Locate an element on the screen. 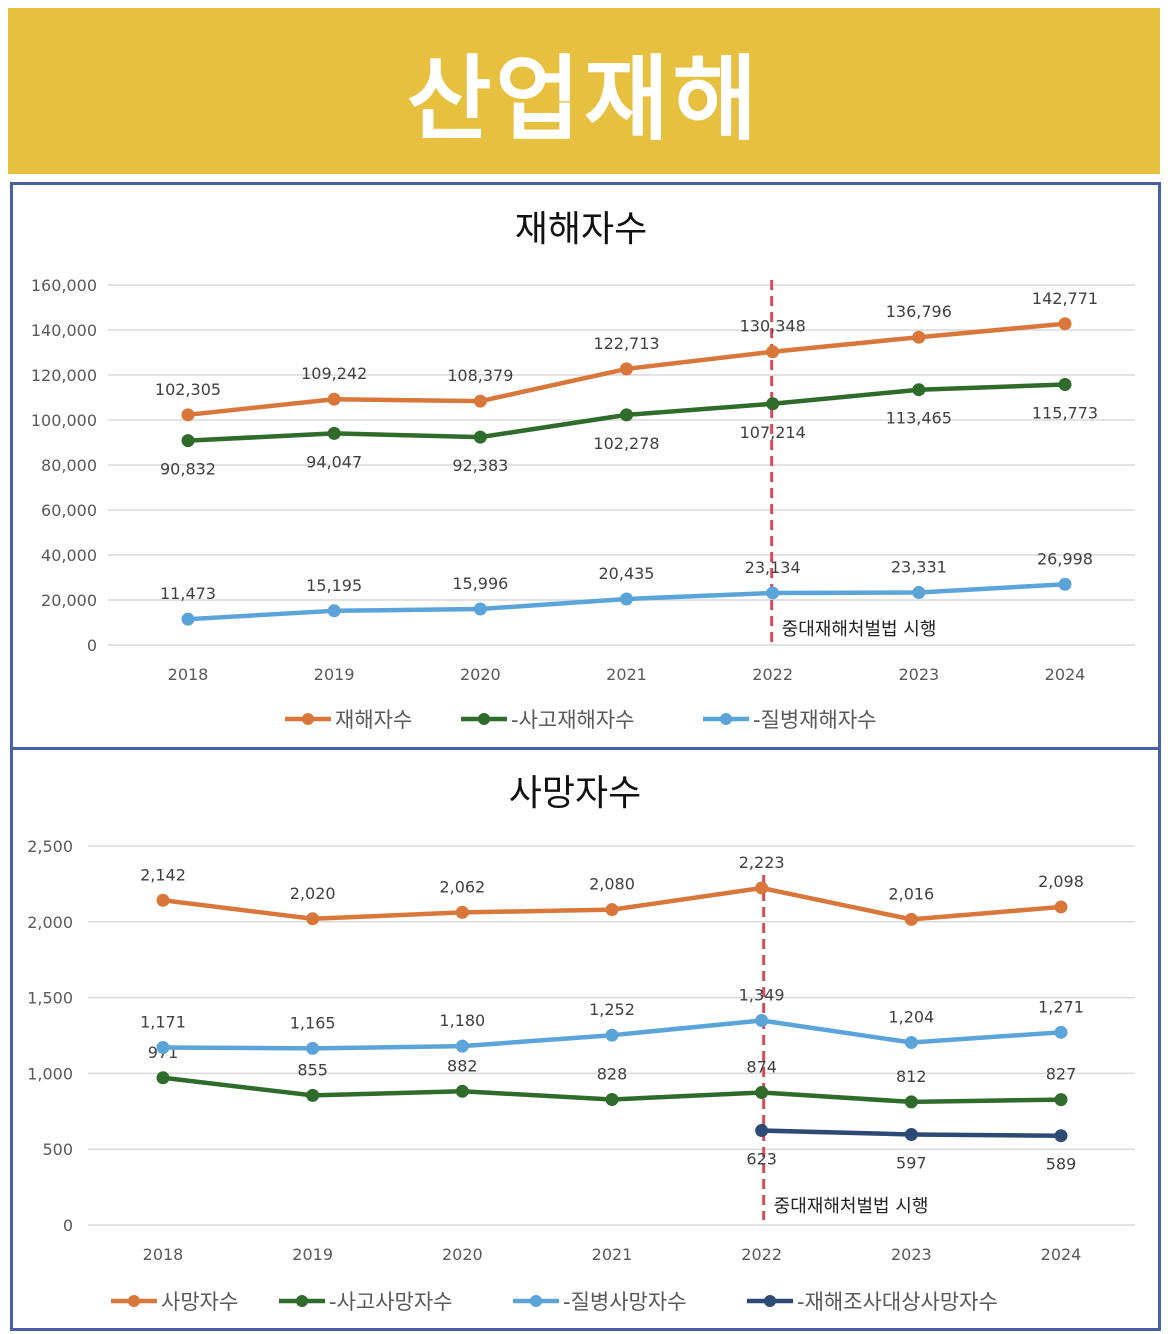  data-label-lightblue: 26,998 is located at coordinates (1065, 558).